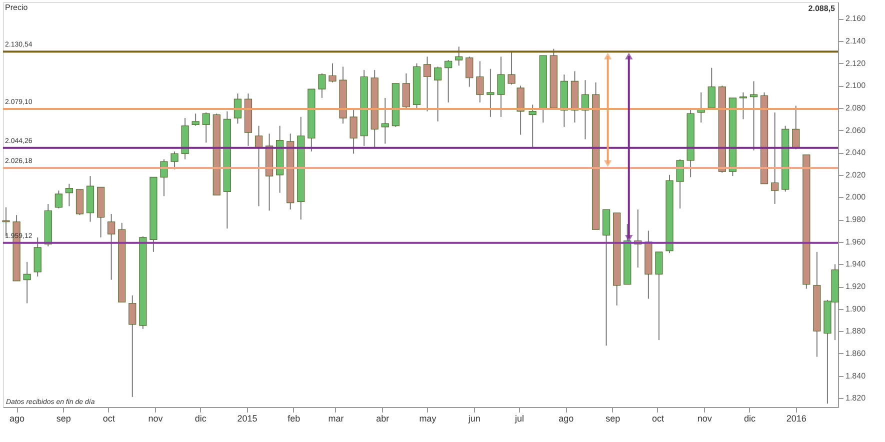 This screenshot has height=442, width=885. I want to click on y-tick-label: 2.020, so click(856, 175).